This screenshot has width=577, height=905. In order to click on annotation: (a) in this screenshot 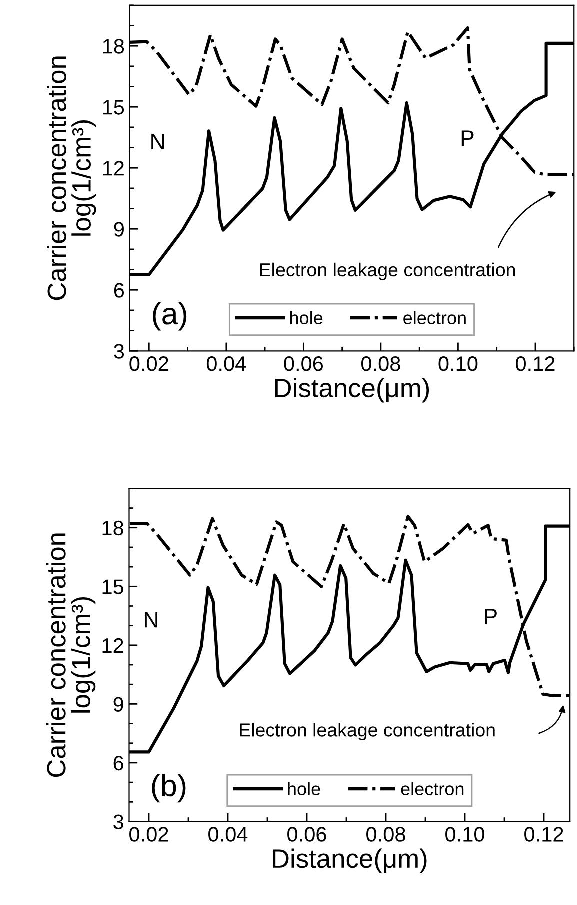, I will do `click(170, 316)`.